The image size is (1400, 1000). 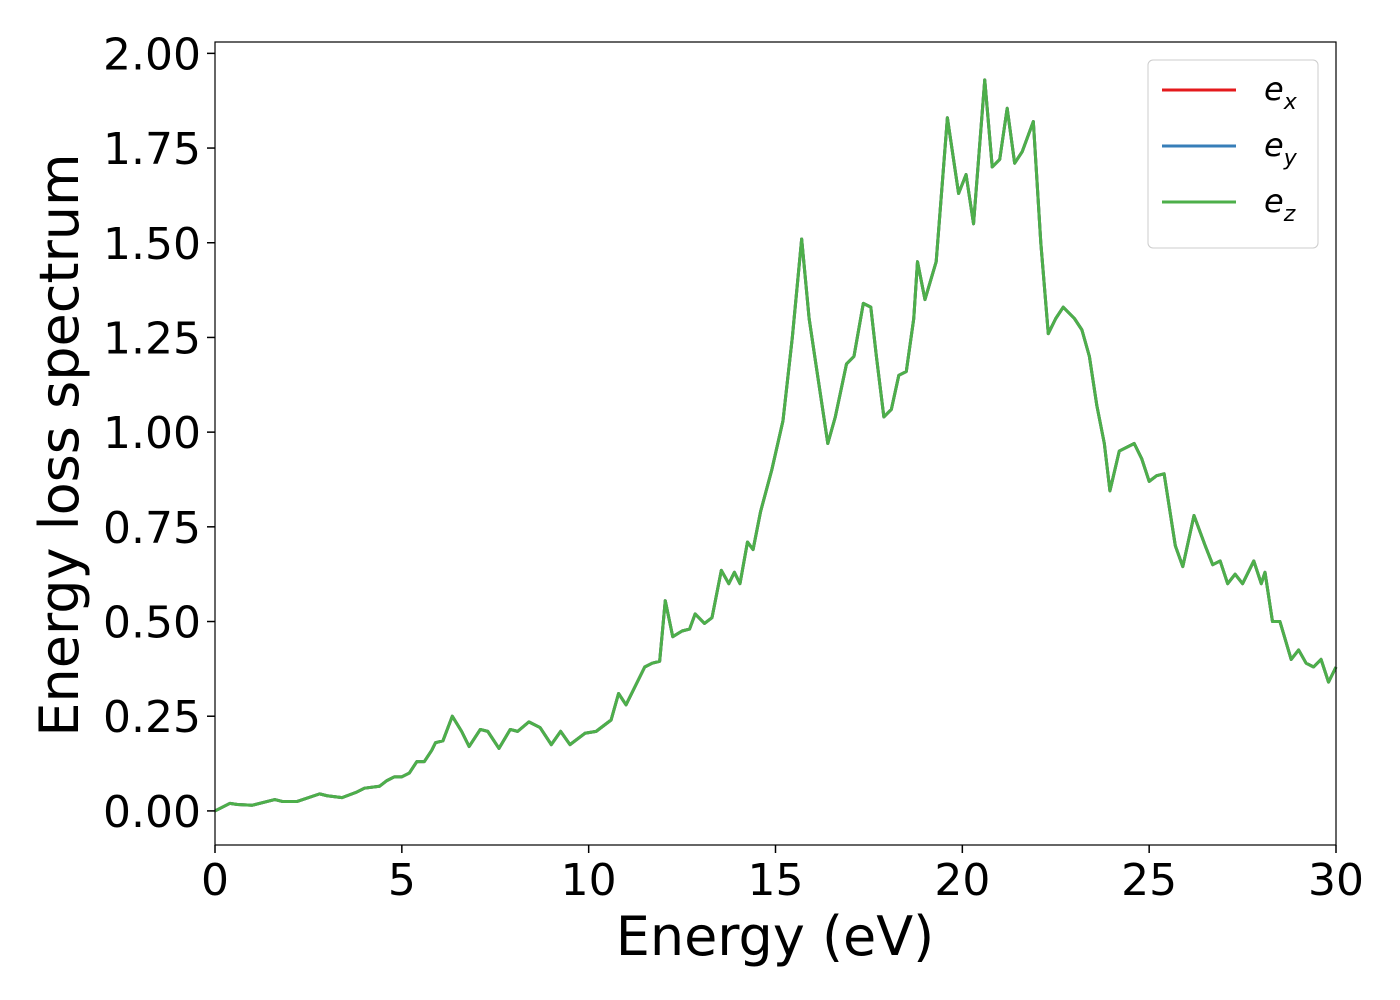 What do you see at coordinates (152, 149) in the screenshot?
I see `y-tick-label: 1.75` at bounding box center [152, 149].